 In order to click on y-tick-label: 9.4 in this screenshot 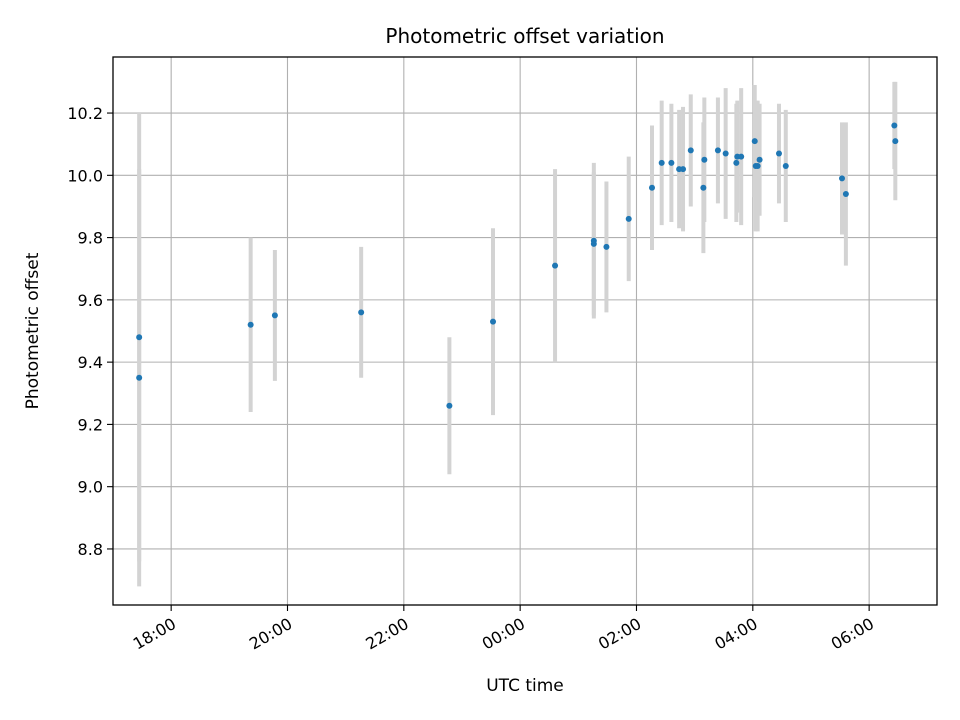, I will do `click(90, 362)`.